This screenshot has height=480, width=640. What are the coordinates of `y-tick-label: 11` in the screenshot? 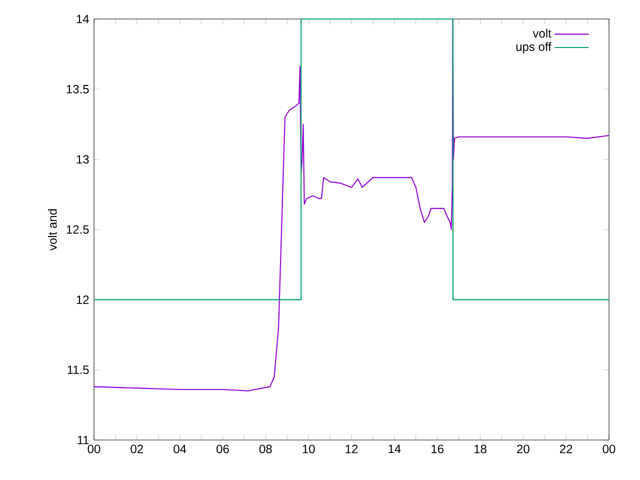 It's located at (83, 440).